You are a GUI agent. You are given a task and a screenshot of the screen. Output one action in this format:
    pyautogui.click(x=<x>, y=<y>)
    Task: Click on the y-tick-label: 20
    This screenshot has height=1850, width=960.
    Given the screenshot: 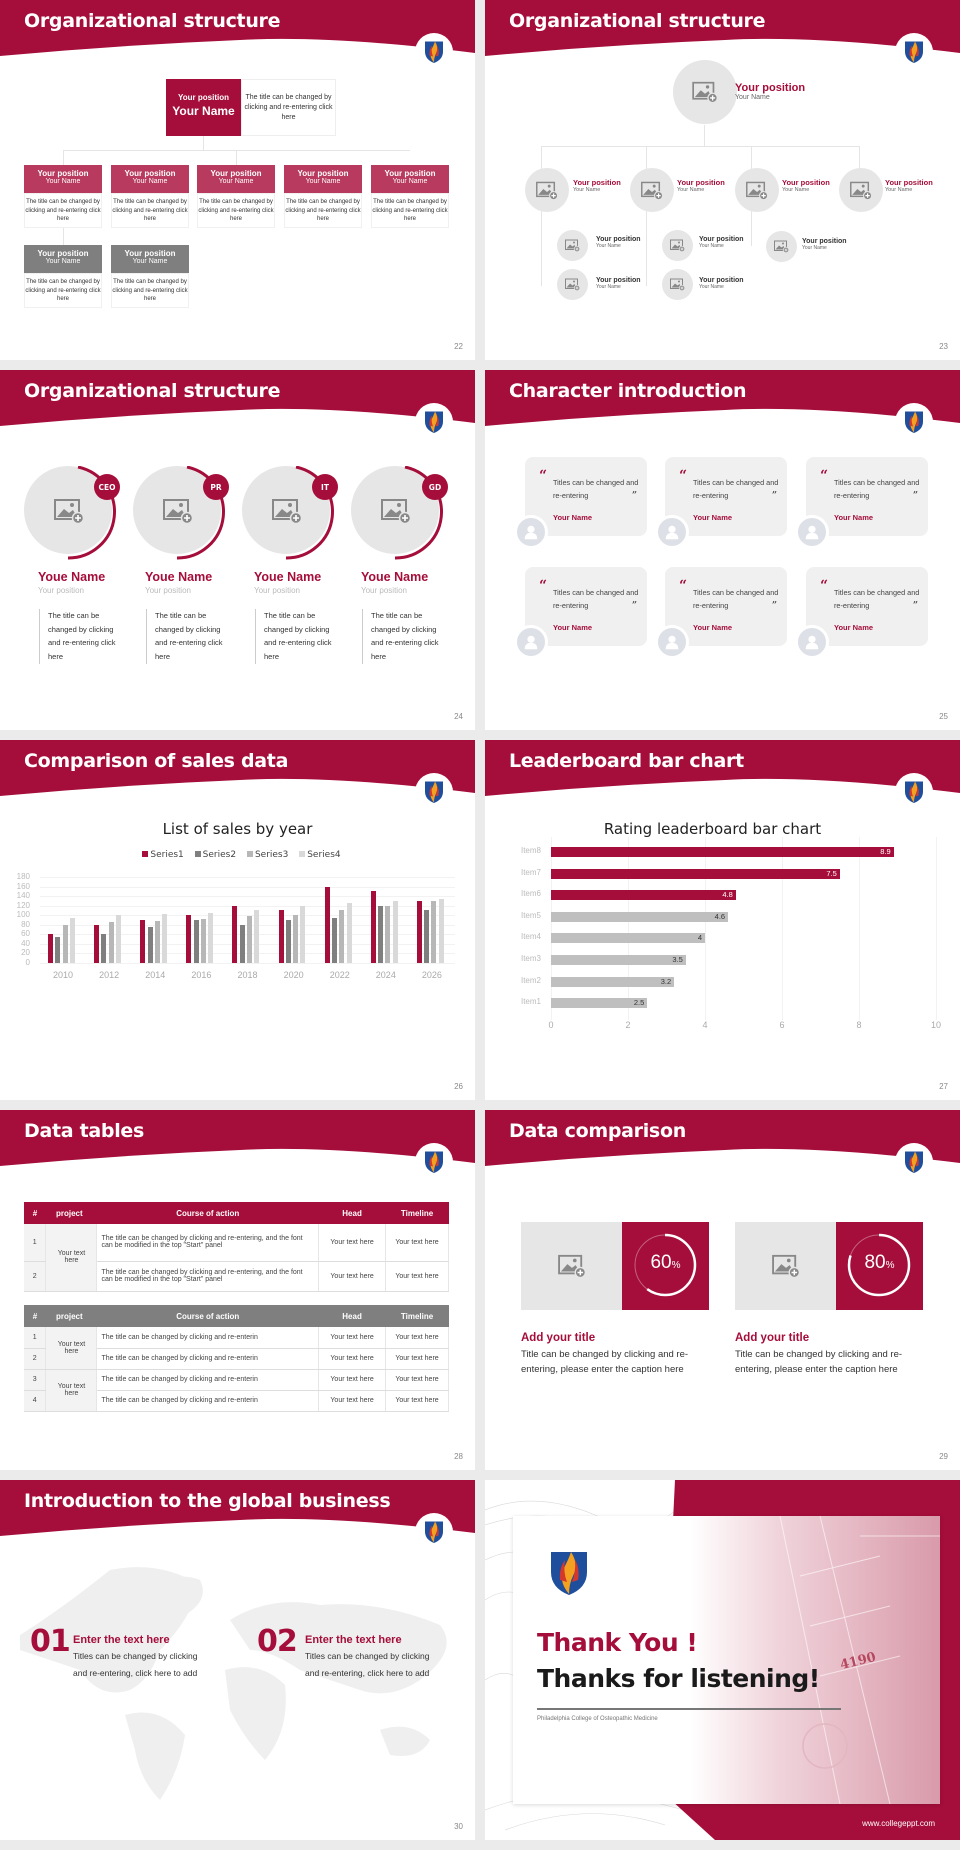 What is the action you would take?
    pyautogui.click(x=25, y=953)
    